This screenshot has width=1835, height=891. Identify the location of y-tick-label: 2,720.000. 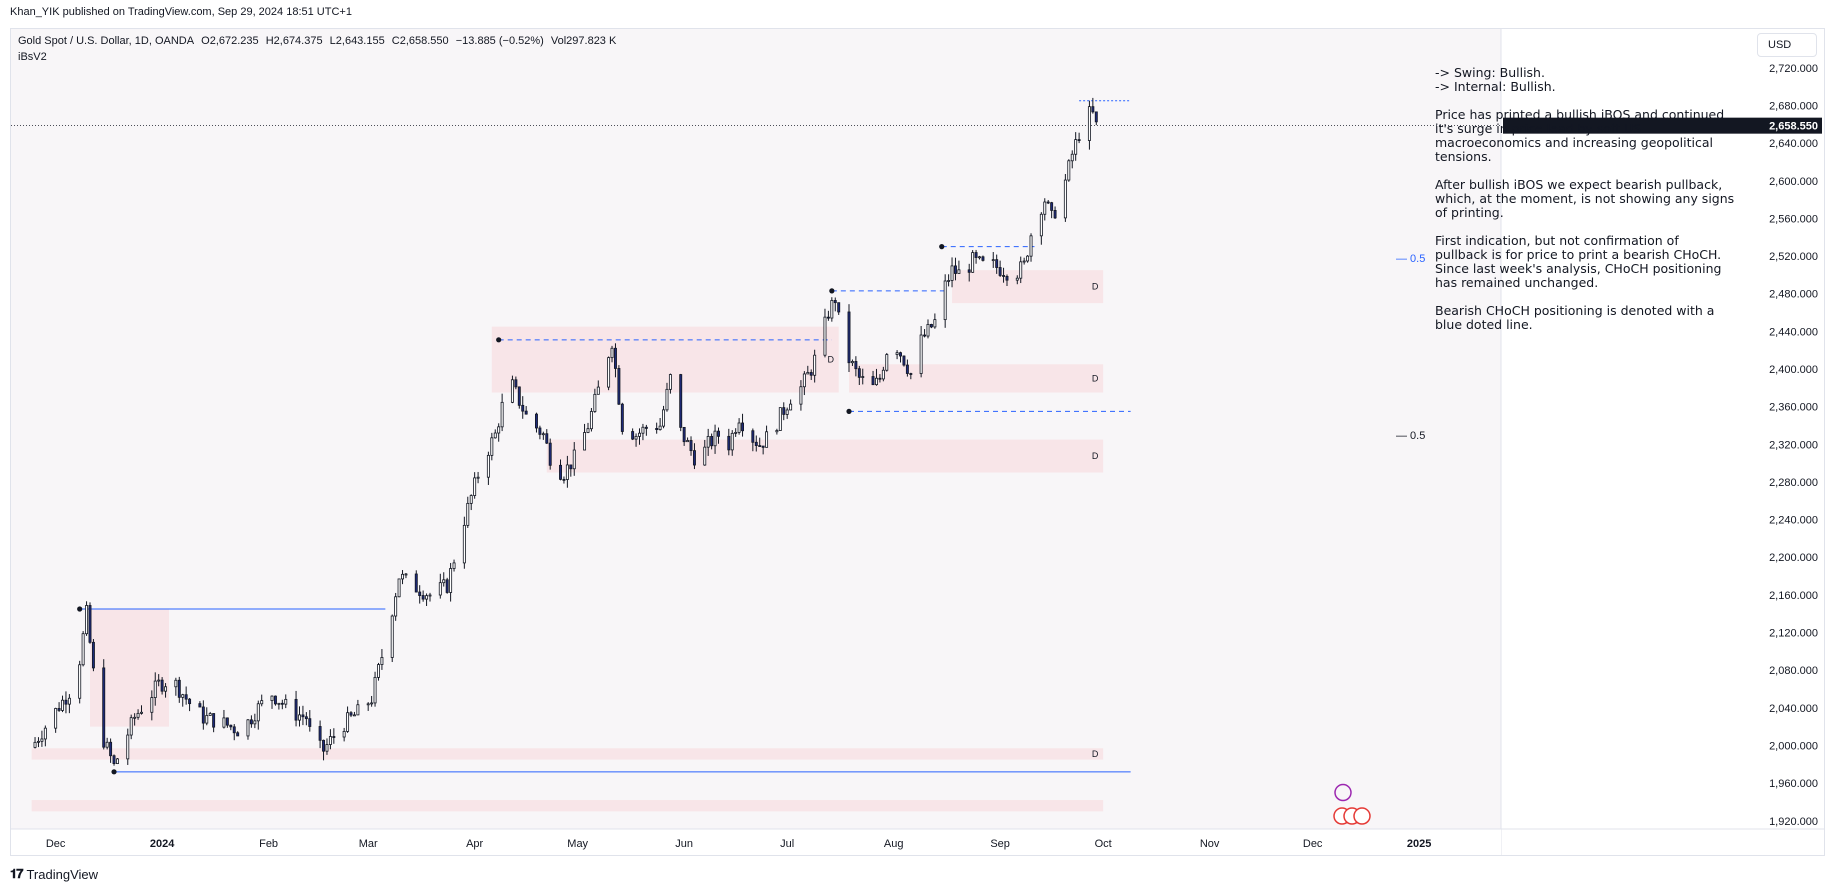
(1793, 69).